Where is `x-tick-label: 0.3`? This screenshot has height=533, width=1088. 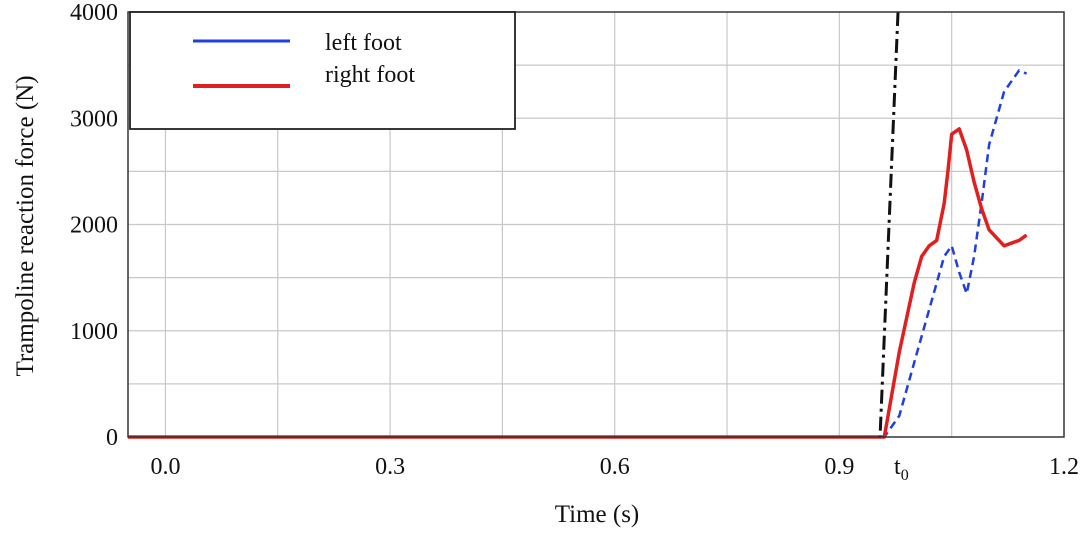
x-tick-label: 0.3 is located at coordinates (390, 467).